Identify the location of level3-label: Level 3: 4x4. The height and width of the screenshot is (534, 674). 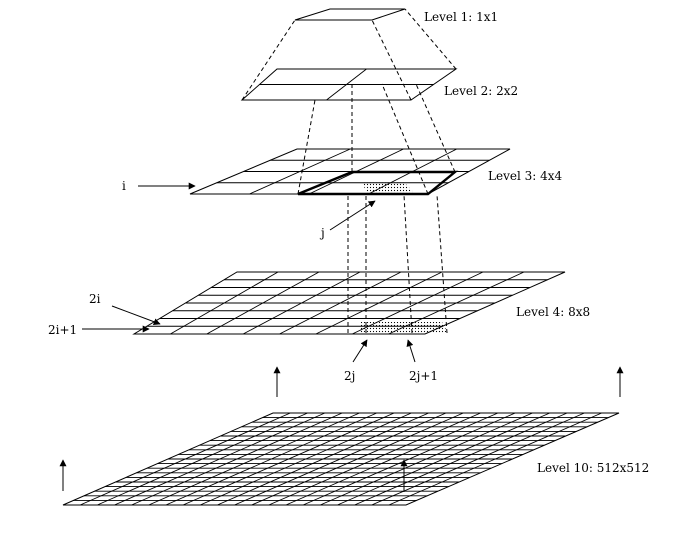
(525, 176).